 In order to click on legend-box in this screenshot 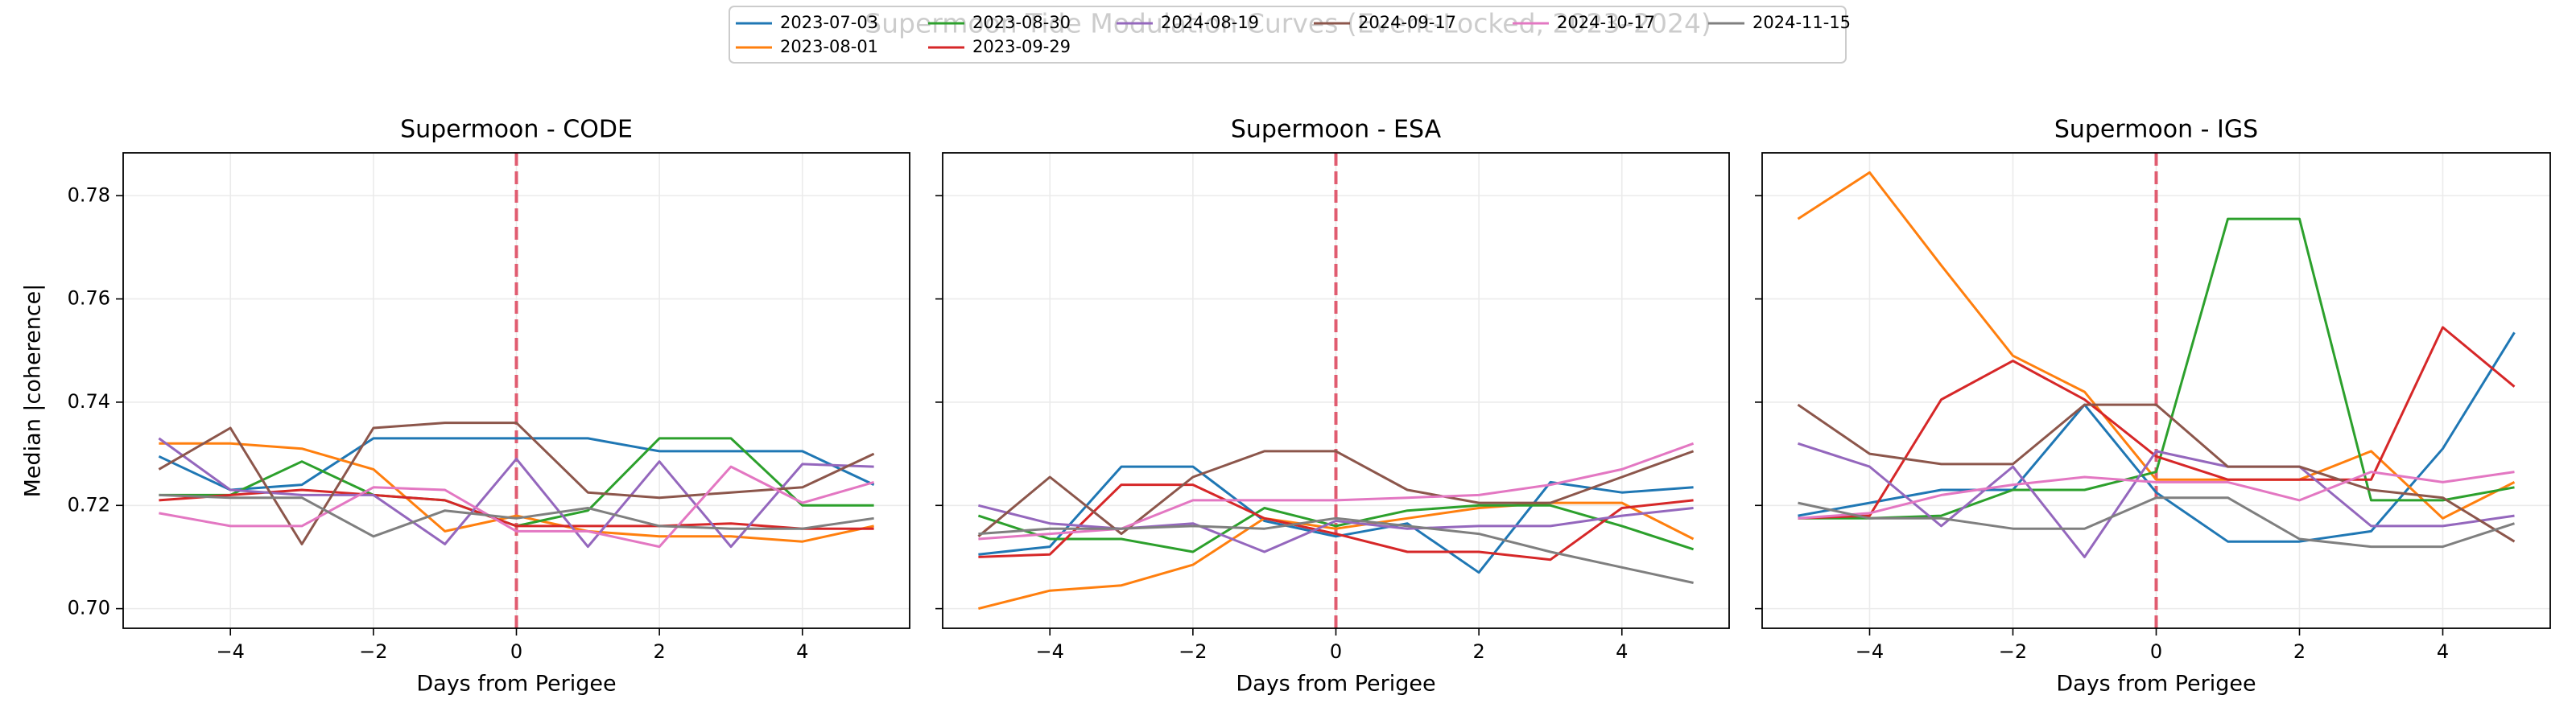, I will do `click(1288, 35)`.